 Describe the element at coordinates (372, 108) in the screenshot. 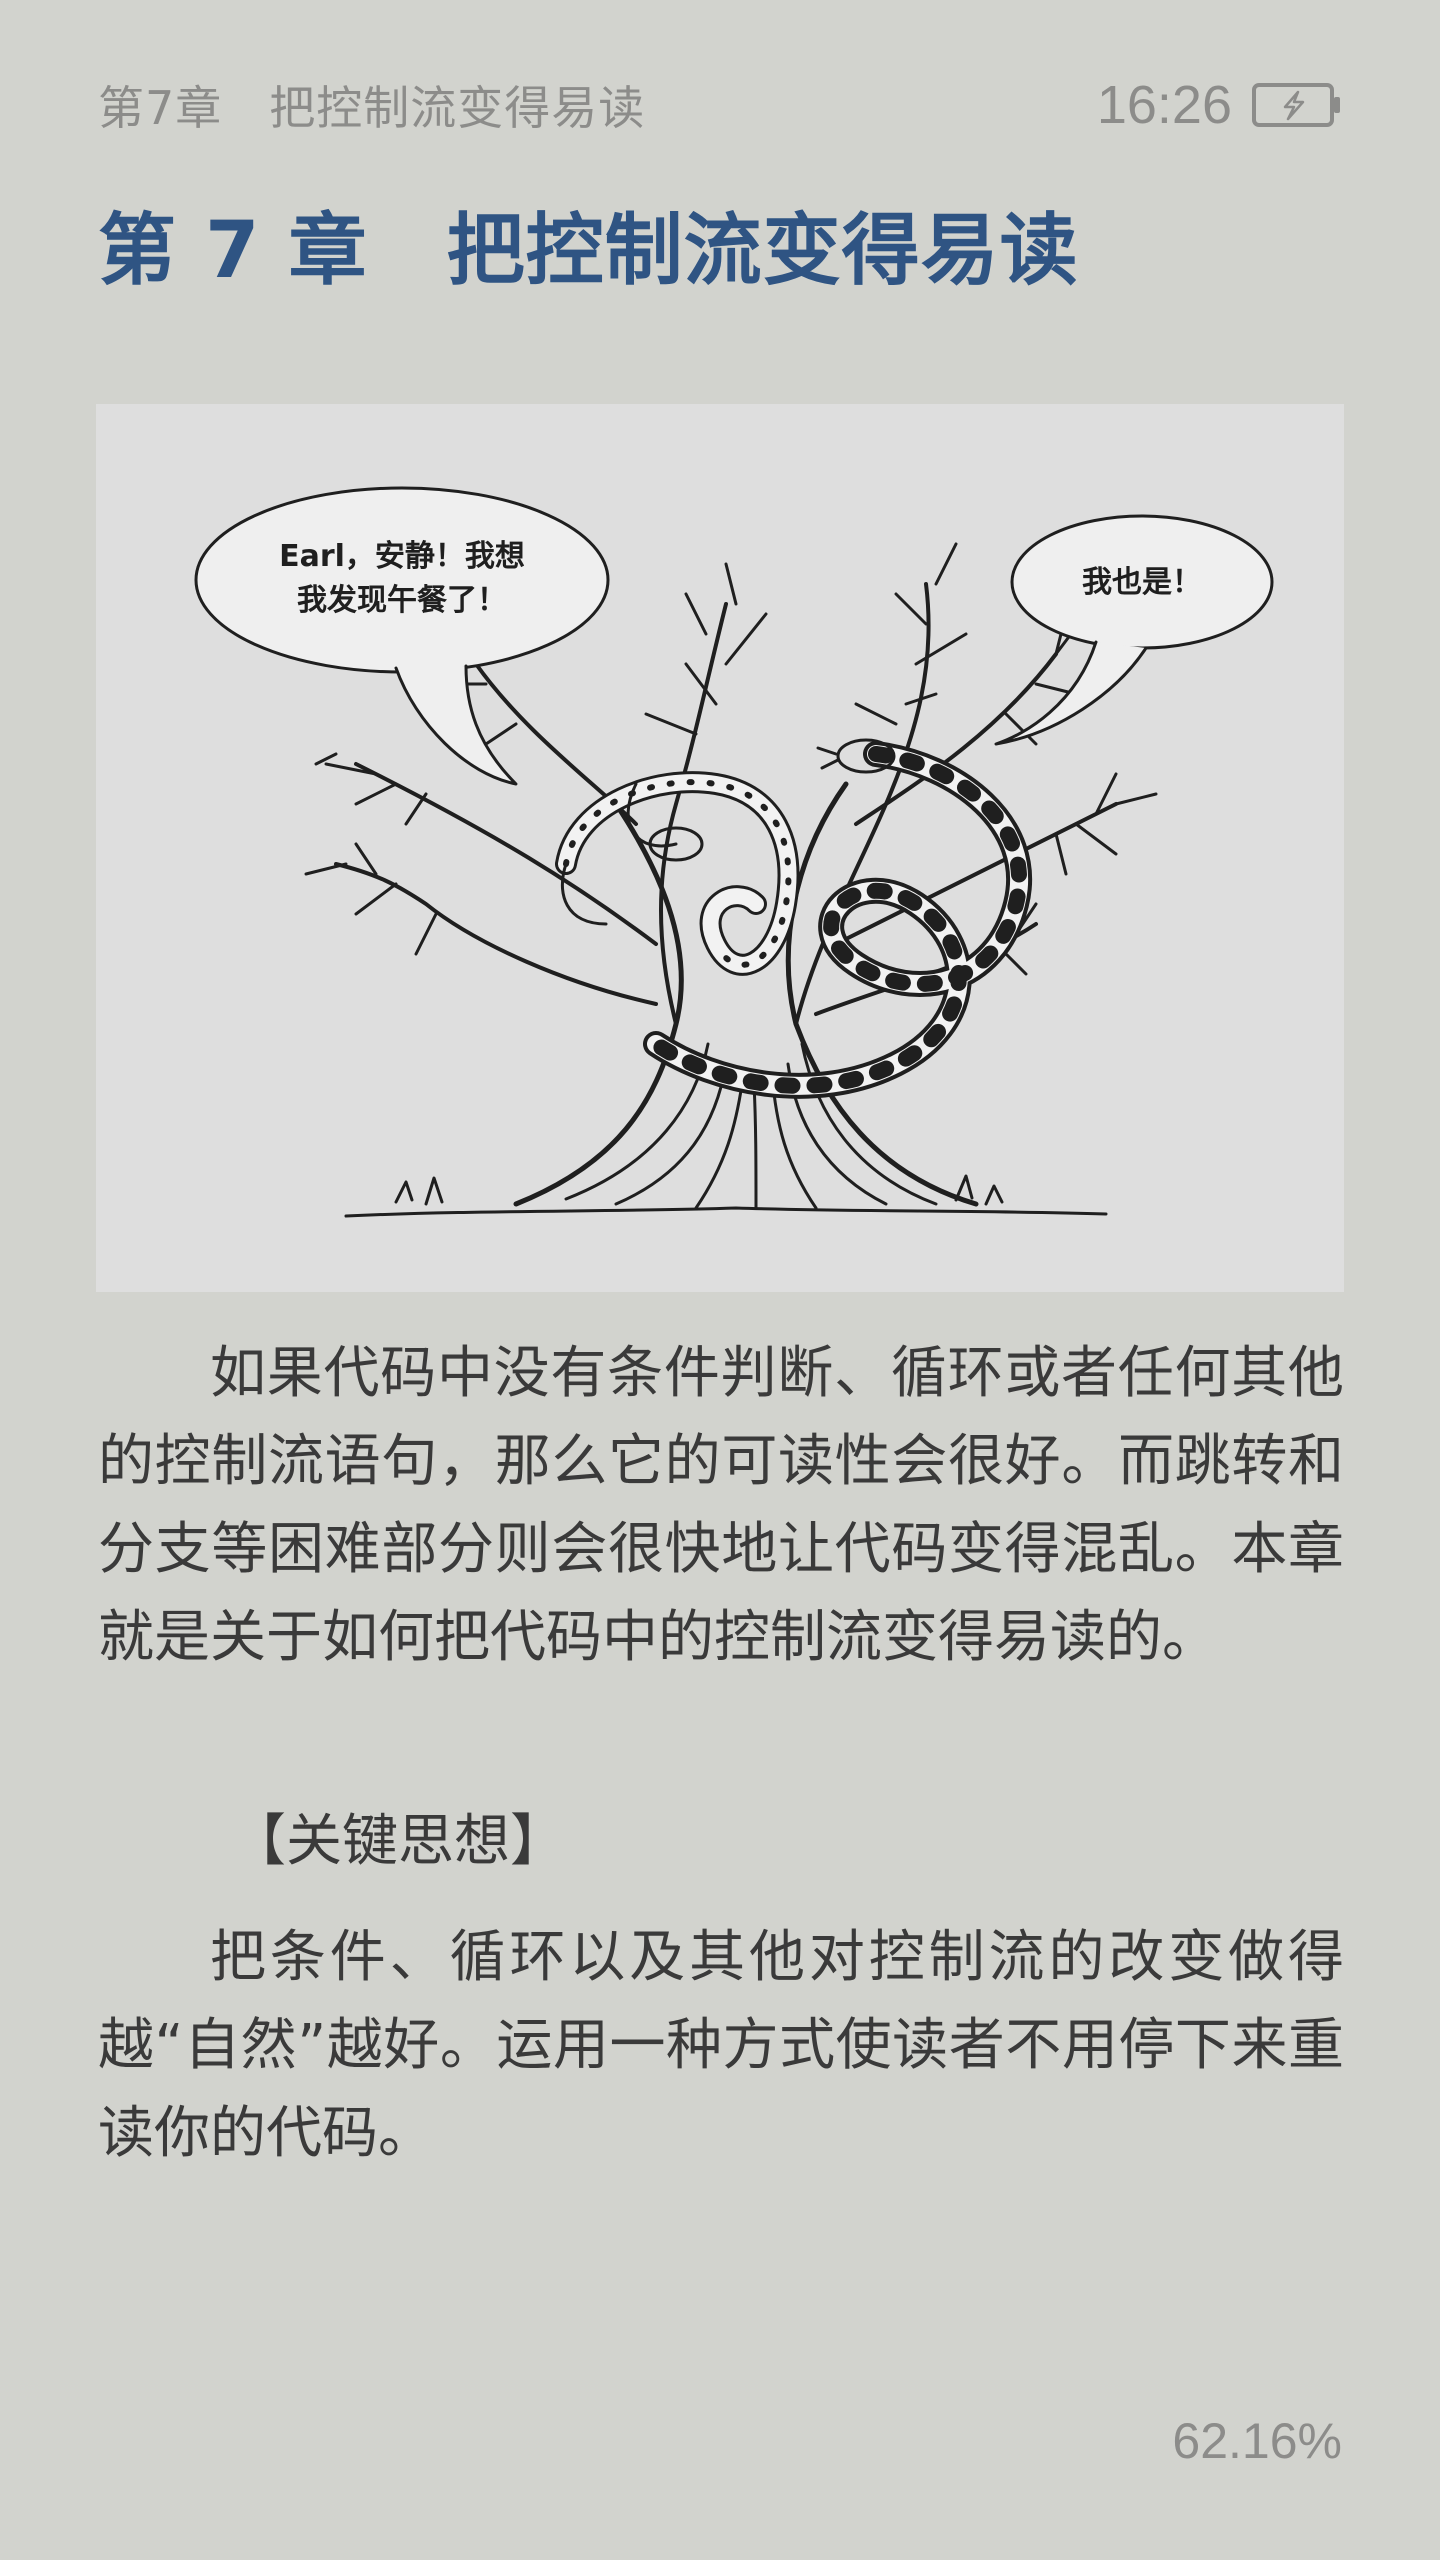

I see `running-head: 第7章 把控制流变得易读` at that location.